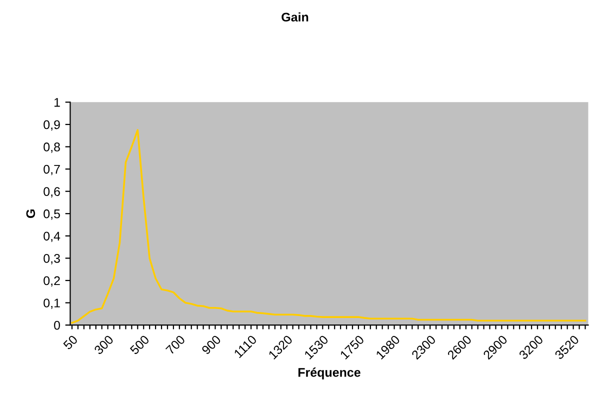 The height and width of the screenshot is (412, 590). Describe the element at coordinates (70, 342) in the screenshot. I see `x-tick-label: 50` at that location.